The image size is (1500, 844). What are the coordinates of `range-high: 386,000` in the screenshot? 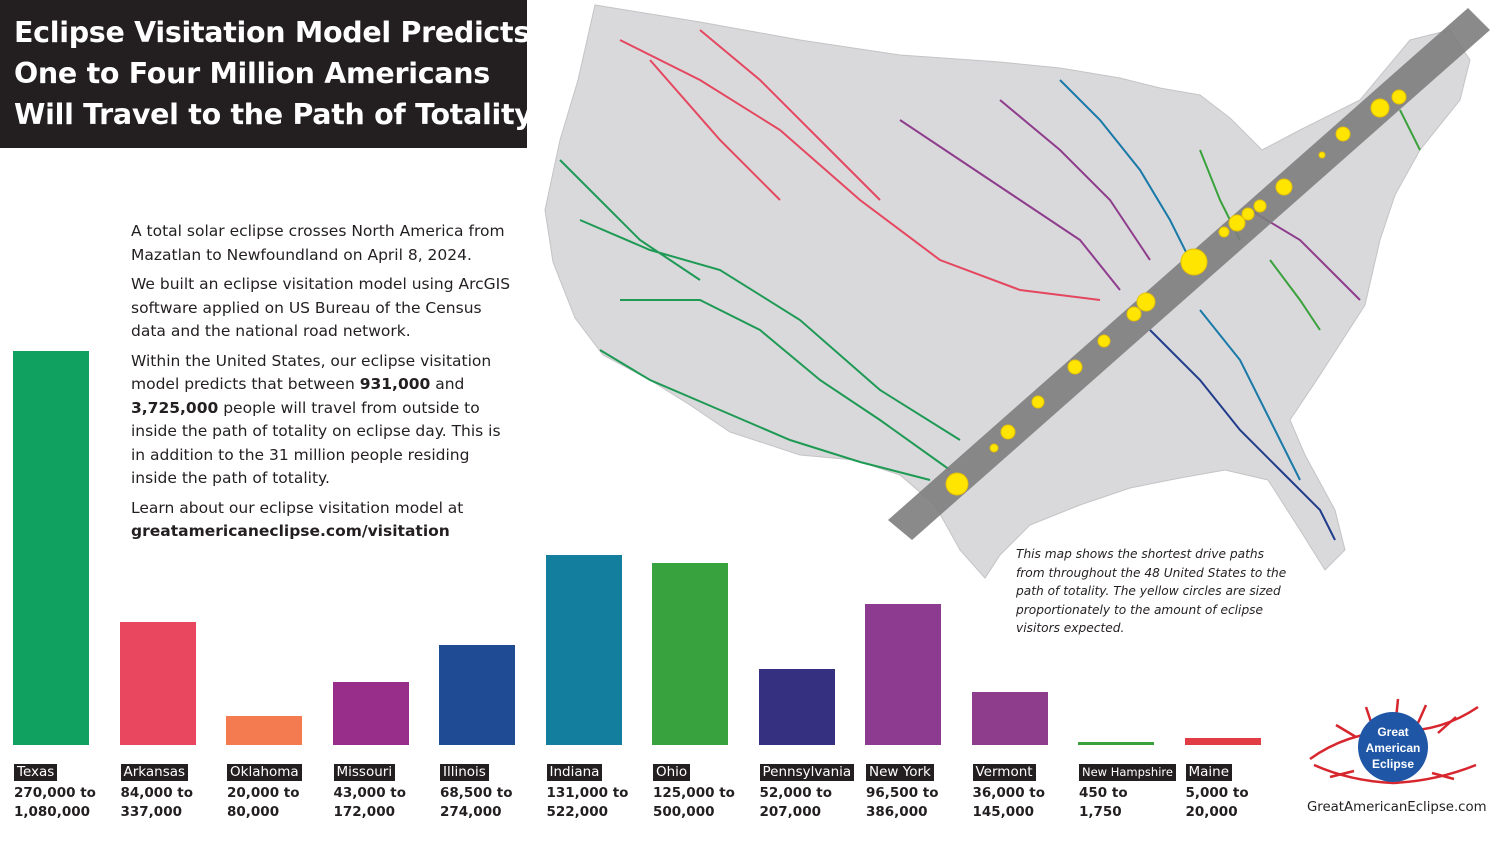 It's located at (897, 812).